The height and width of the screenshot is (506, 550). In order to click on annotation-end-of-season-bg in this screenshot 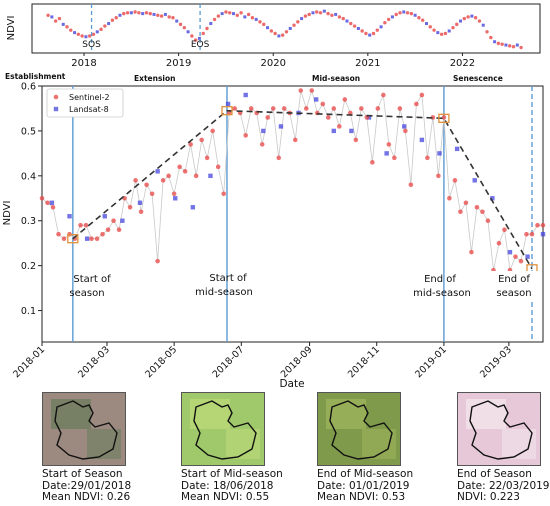, I will do `click(514, 285)`.